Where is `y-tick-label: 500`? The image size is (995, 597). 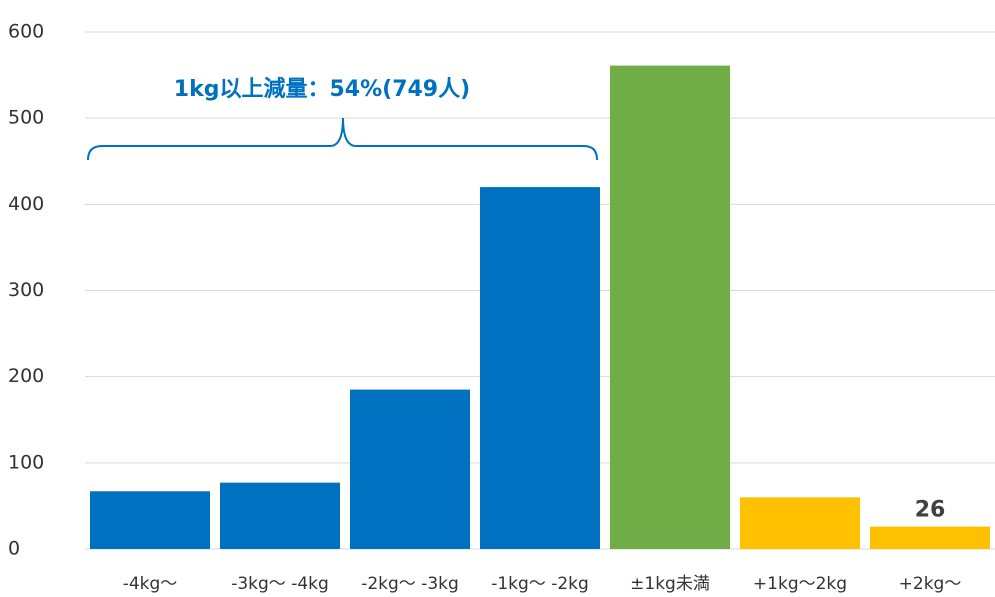 y-tick-label: 500 is located at coordinates (26, 118).